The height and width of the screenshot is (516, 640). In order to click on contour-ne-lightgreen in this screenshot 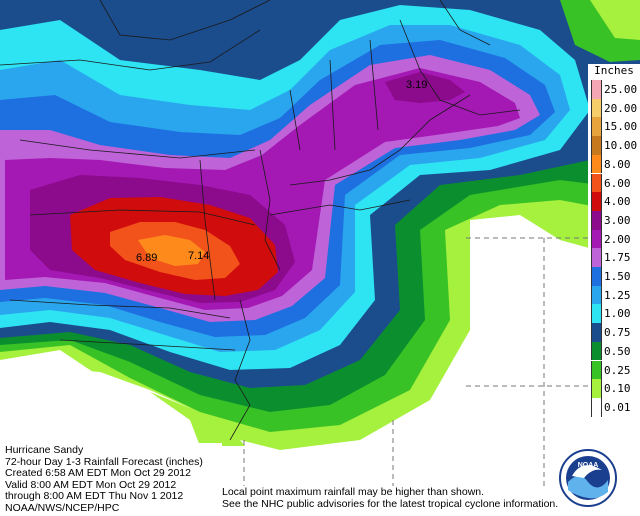, I will do `click(615, 20)`.